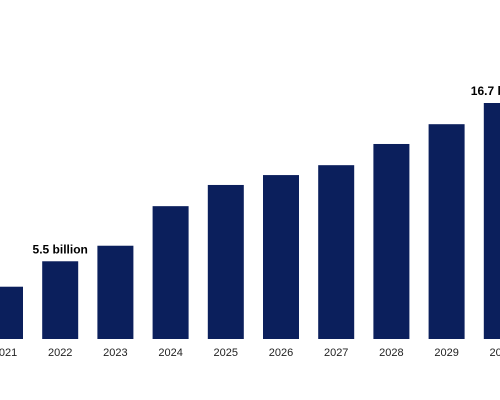 This screenshot has width=500, height=400. Describe the element at coordinates (281, 353) in the screenshot. I see `x-tick-label: 2026` at that location.